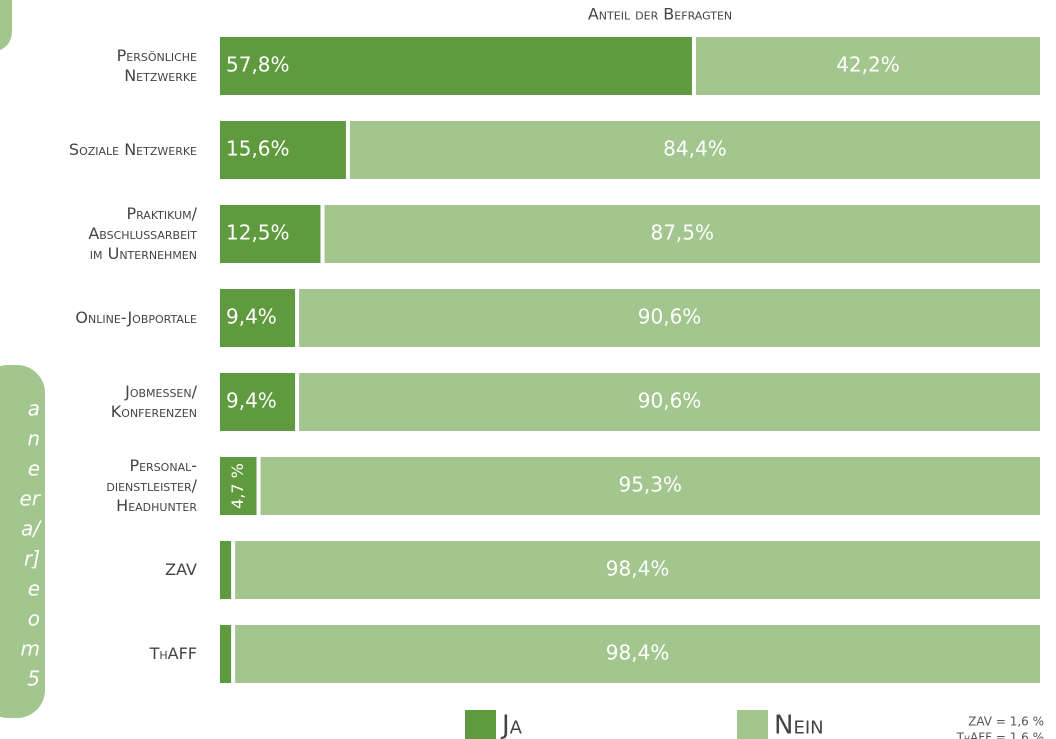  I want to click on side-text: r], so click(32, 559).